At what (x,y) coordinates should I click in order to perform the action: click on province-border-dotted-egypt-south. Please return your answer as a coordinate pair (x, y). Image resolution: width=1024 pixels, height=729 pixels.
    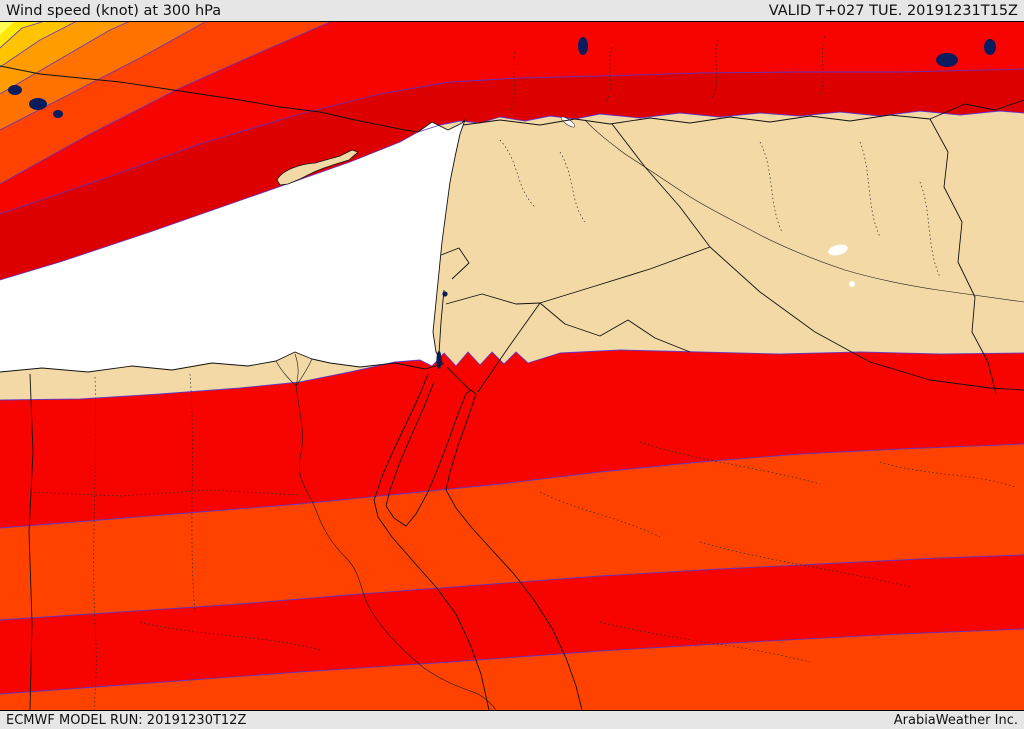
    Looking at the image, I should click on (230, 636).